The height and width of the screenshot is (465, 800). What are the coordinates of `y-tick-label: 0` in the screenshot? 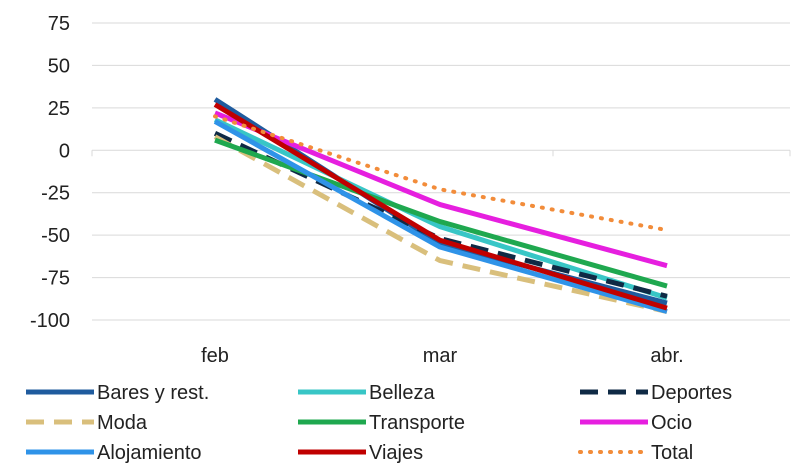 It's located at (64, 151).